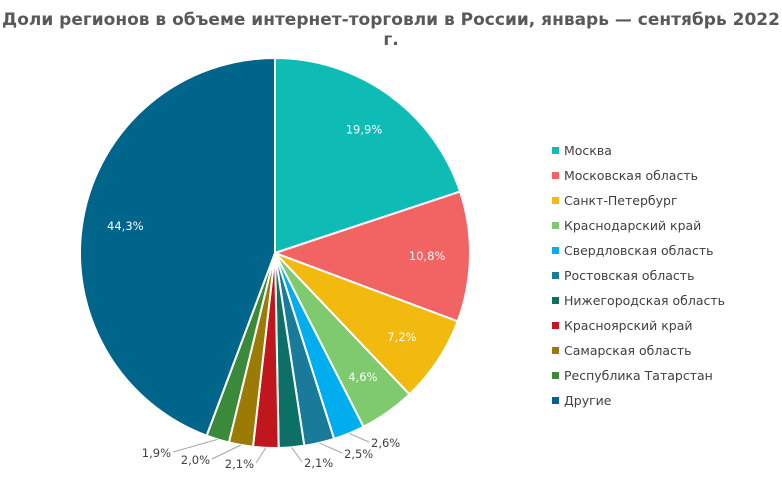 This screenshot has height=495, width=782. I want to click on legend-item: Московская область, so click(638, 175).